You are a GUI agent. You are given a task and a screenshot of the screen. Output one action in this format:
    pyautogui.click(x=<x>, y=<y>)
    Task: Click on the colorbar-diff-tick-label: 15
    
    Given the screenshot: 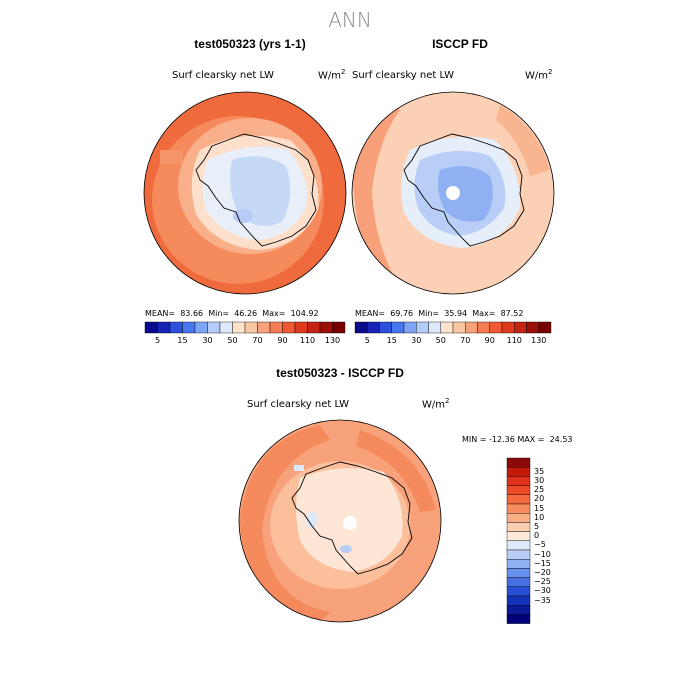 What is the action you would take?
    pyautogui.click(x=539, y=508)
    